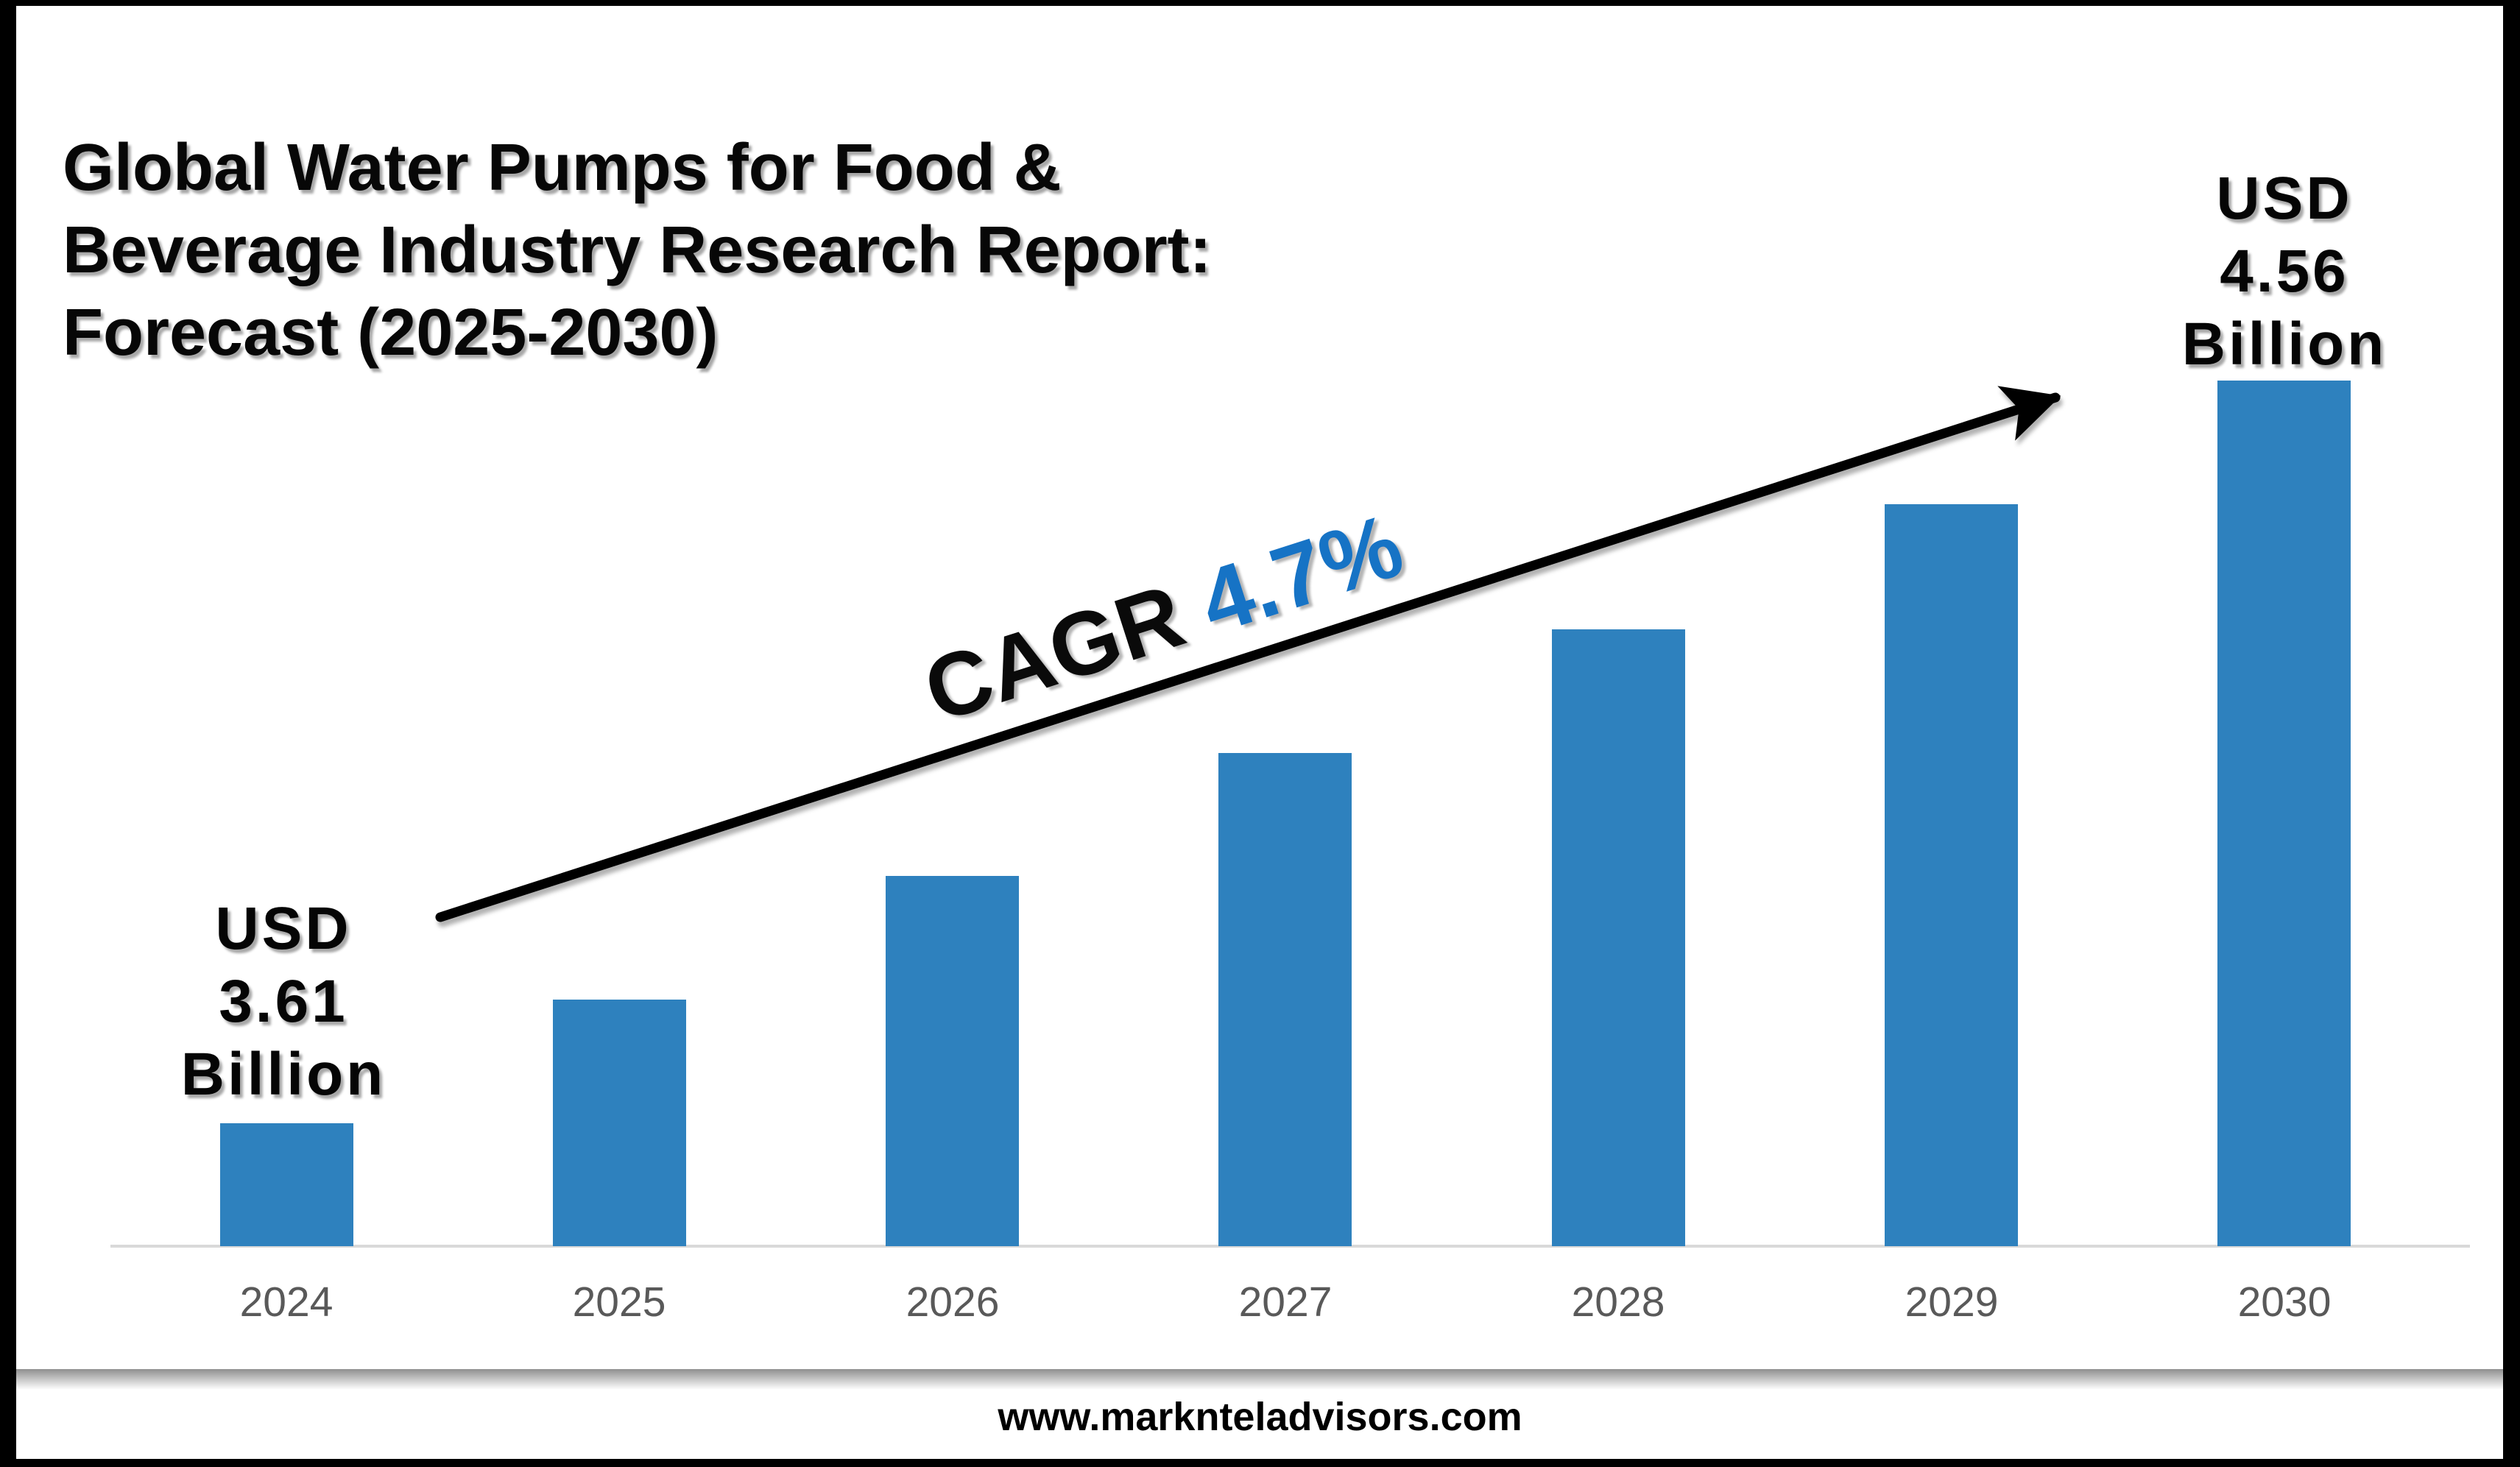 This screenshot has height=1467, width=2520. Describe the element at coordinates (283, 929) in the screenshot. I see `start-value-currency: USD` at that location.